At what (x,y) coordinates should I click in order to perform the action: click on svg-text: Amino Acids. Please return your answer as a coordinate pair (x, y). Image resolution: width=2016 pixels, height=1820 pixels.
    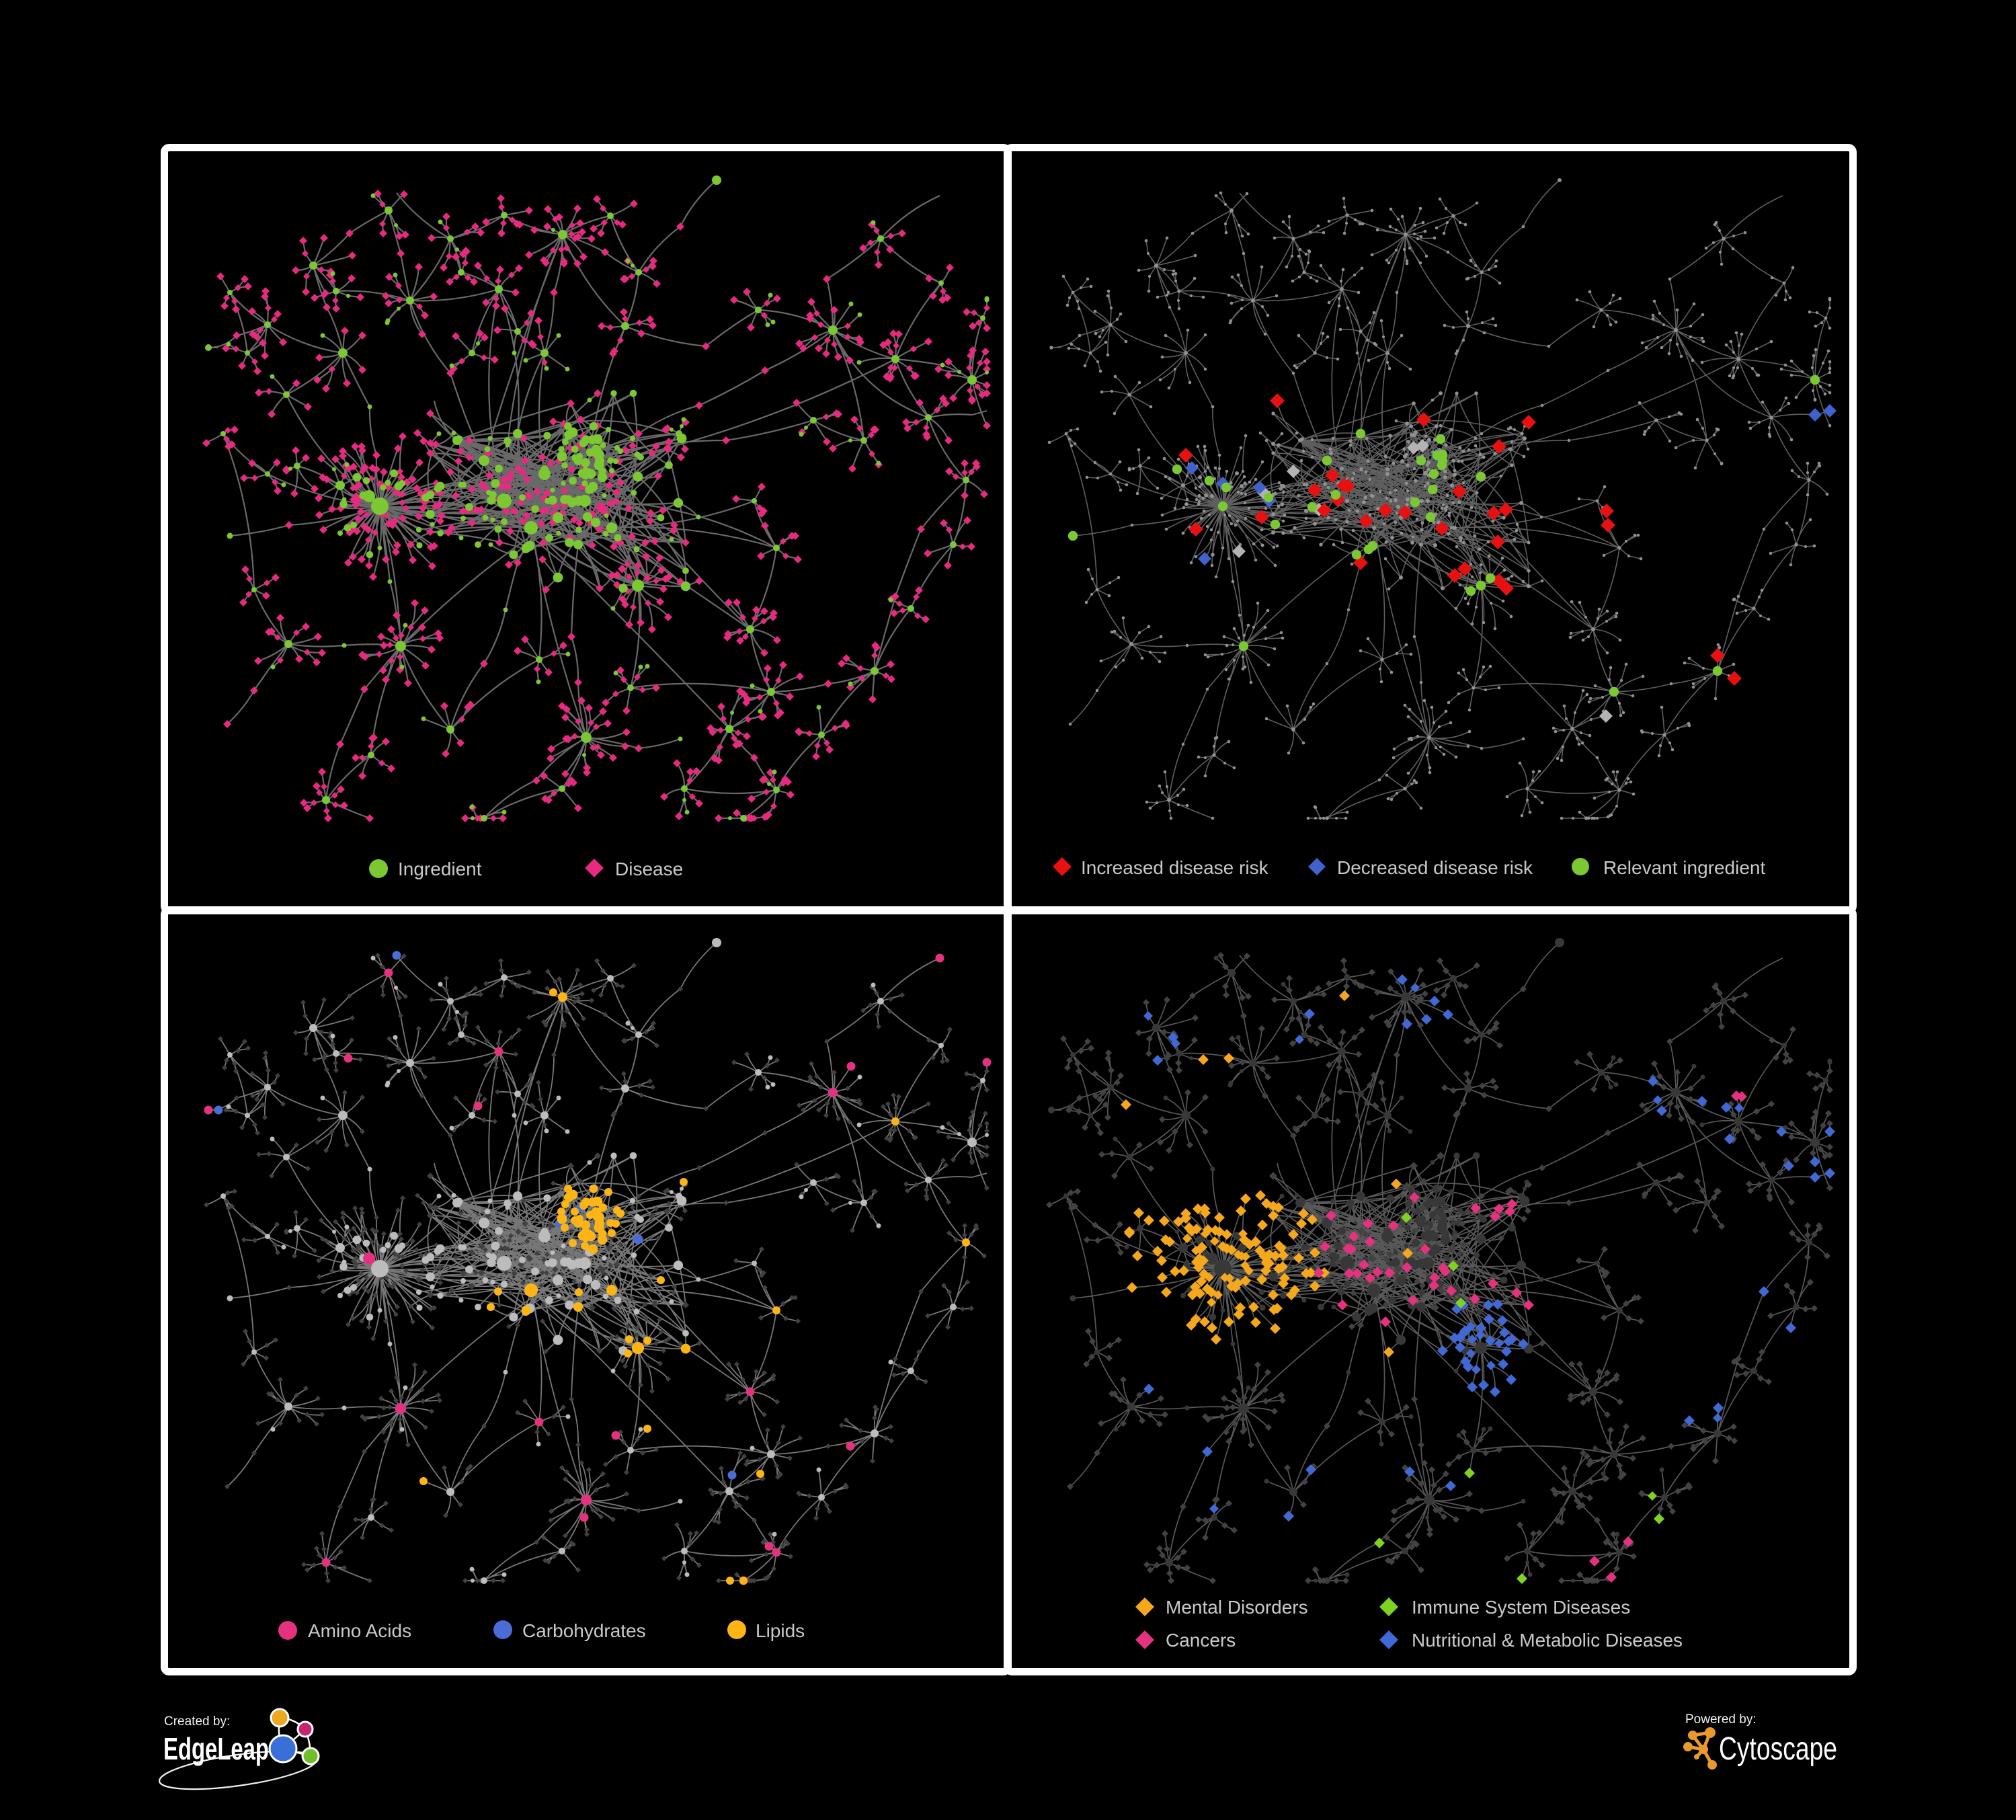
    Looking at the image, I should click on (359, 1630).